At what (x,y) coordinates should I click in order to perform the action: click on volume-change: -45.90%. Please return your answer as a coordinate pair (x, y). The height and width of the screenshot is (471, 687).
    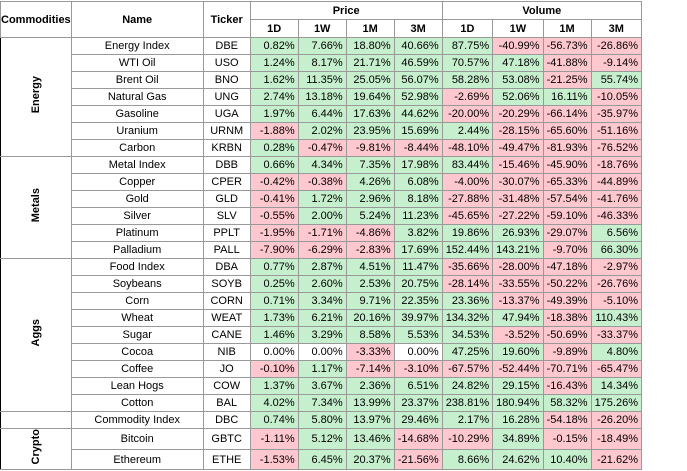
    Looking at the image, I should click on (567, 165).